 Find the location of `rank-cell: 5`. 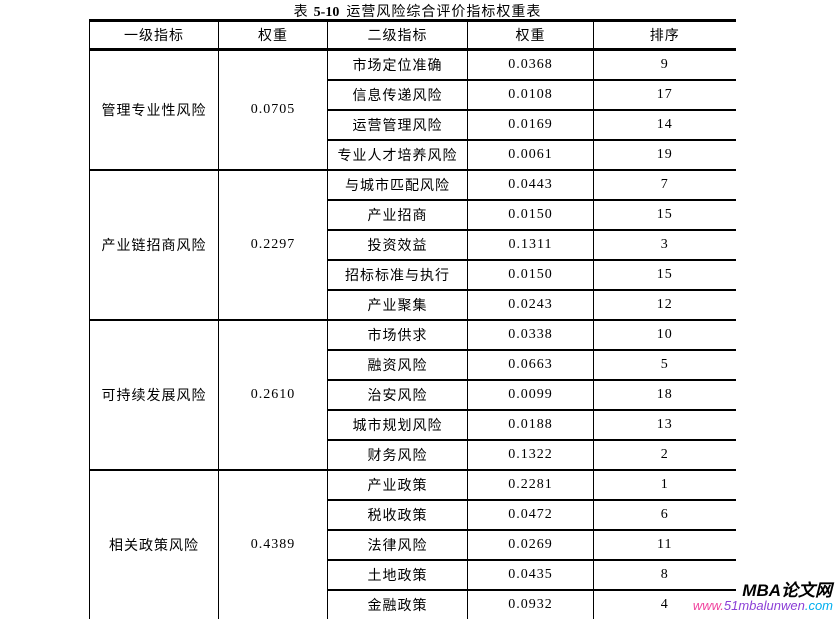

rank-cell: 5 is located at coordinates (664, 365).